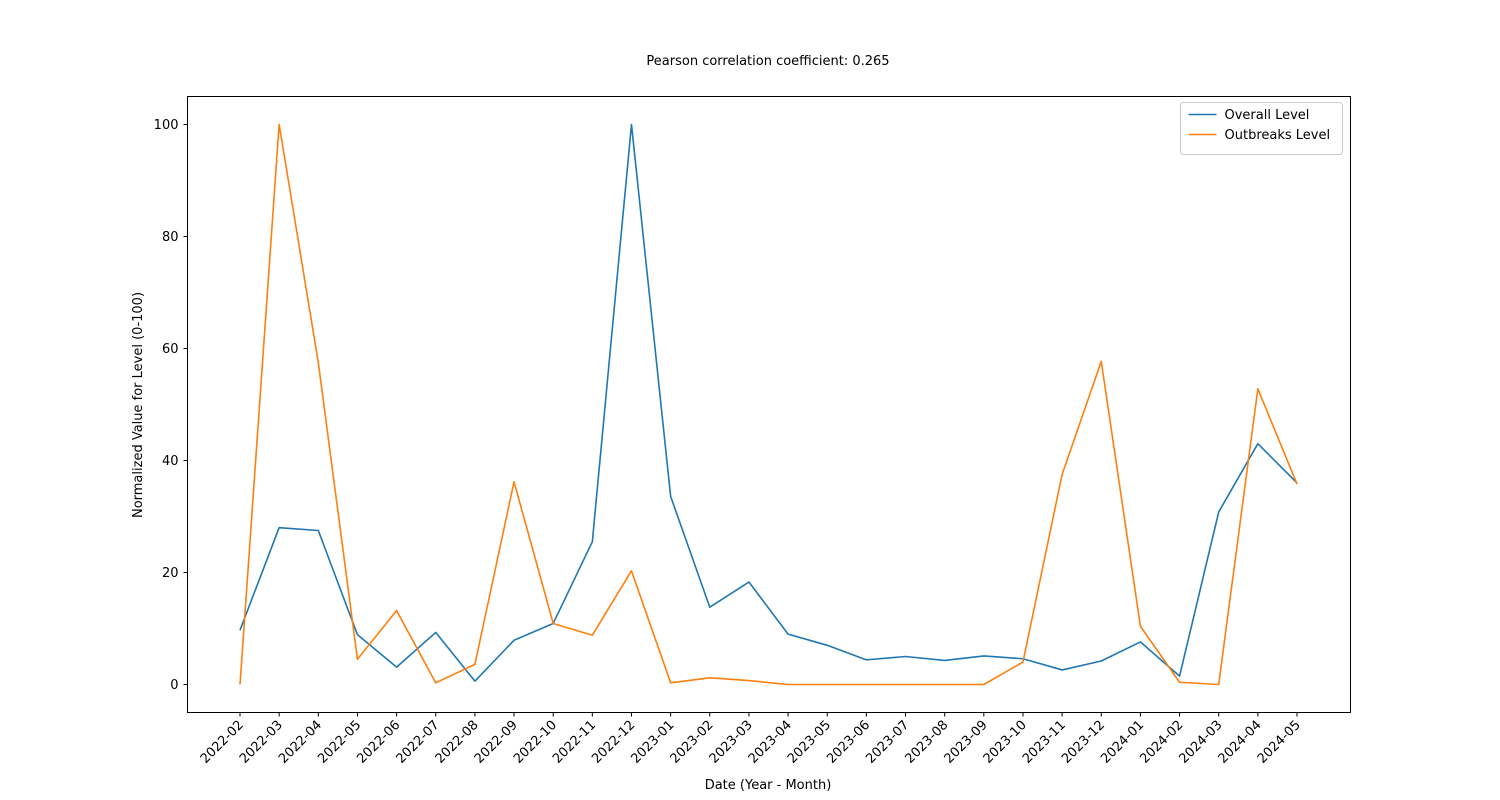 The height and width of the screenshot is (800, 1500). Describe the element at coordinates (166, 125) in the screenshot. I see `y-tick-label: 100` at that location.